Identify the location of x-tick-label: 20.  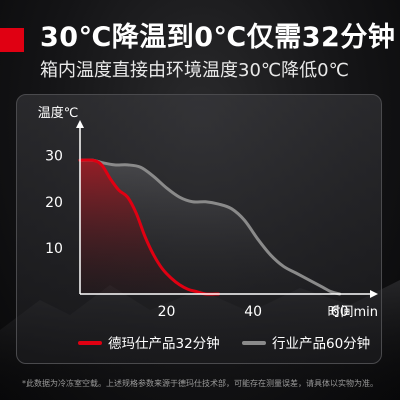
(167, 312).